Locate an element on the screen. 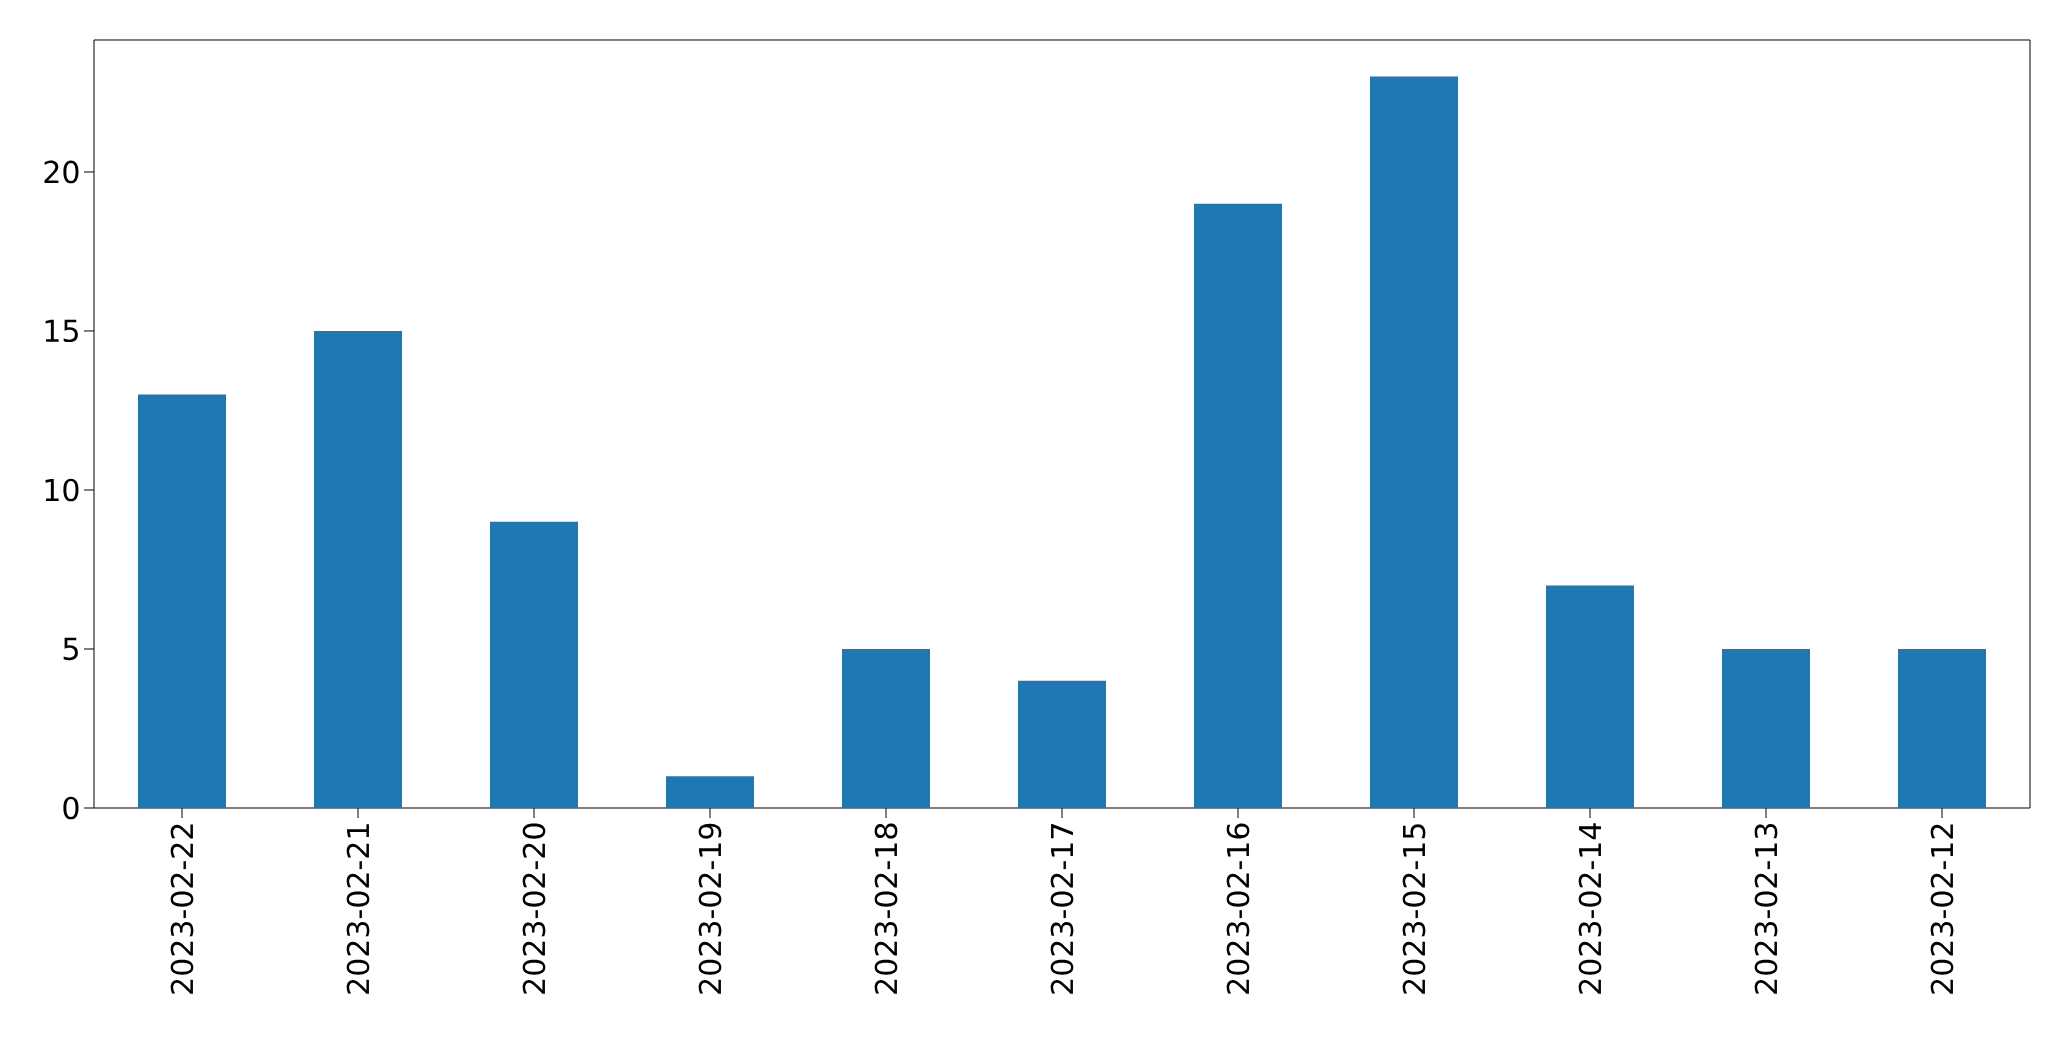 This screenshot has height=1061, width=2071. x-tick-label: 2023-02-19 is located at coordinates (710, 908).